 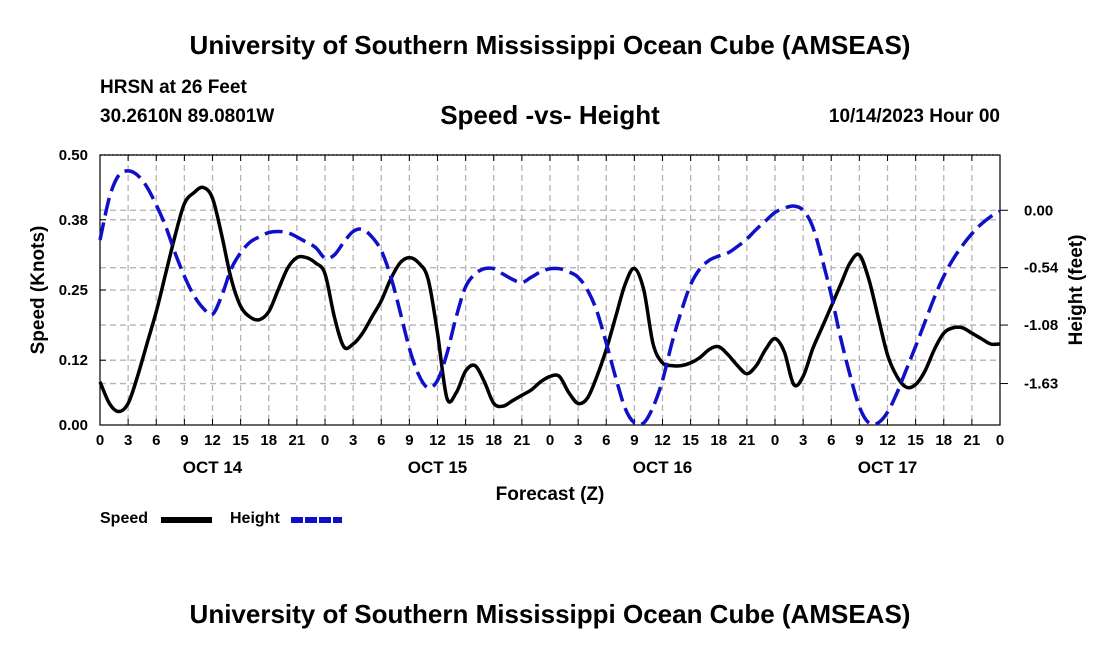 What do you see at coordinates (663, 467) in the screenshot?
I see `x-day-label: OCT 16` at bounding box center [663, 467].